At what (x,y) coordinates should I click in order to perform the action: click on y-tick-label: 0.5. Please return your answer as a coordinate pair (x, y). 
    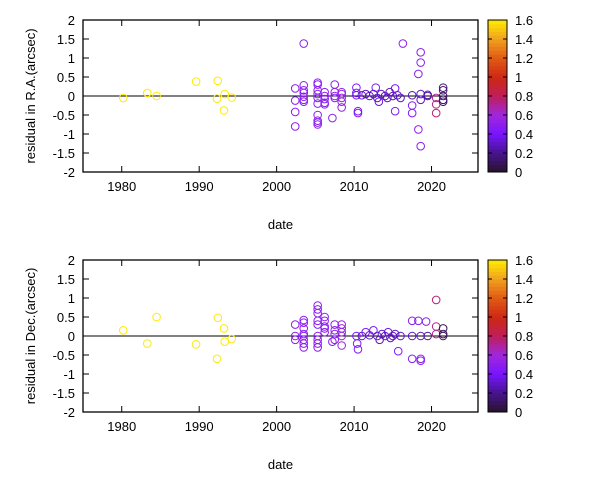
    Looking at the image, I should click on (66, 317).